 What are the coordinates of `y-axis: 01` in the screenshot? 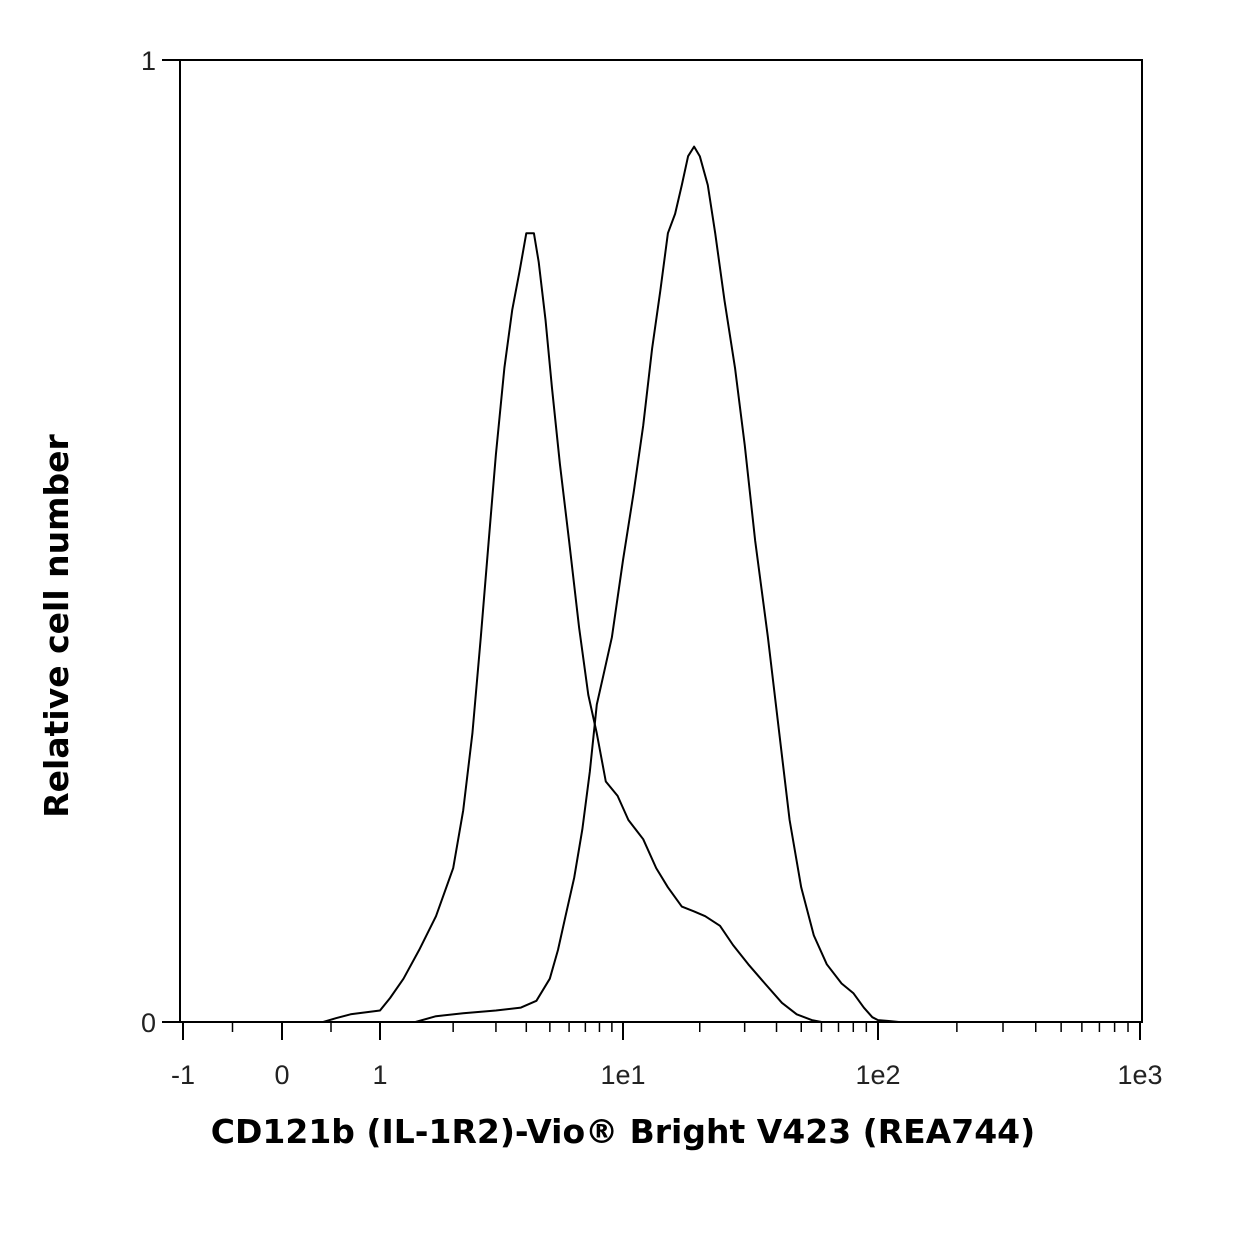 It's located at (160, 542).